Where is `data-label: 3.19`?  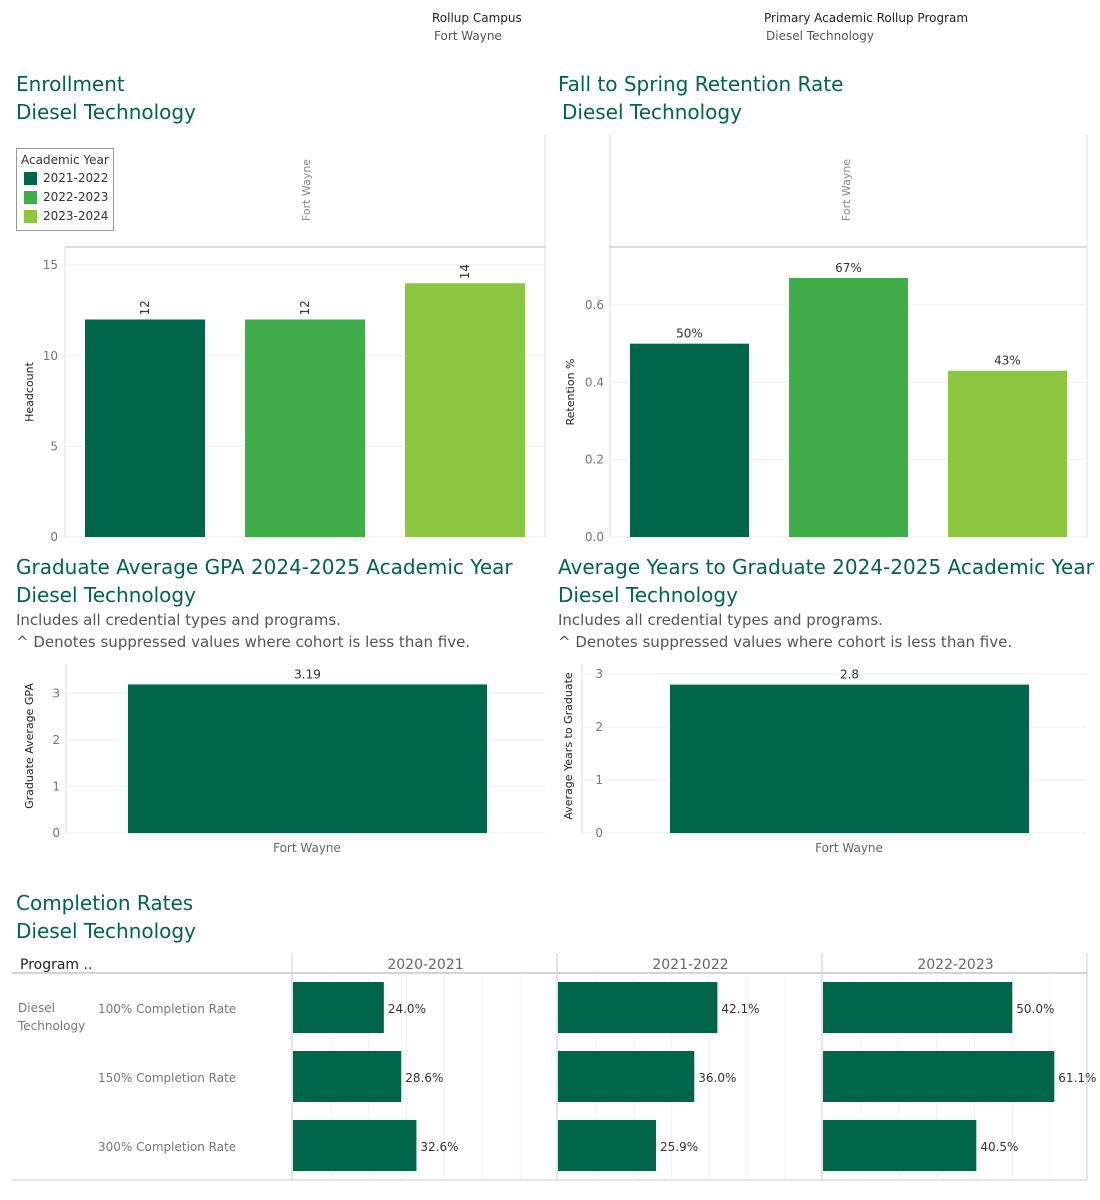 data-label: 3.19 is located at coordinates (307, 674).